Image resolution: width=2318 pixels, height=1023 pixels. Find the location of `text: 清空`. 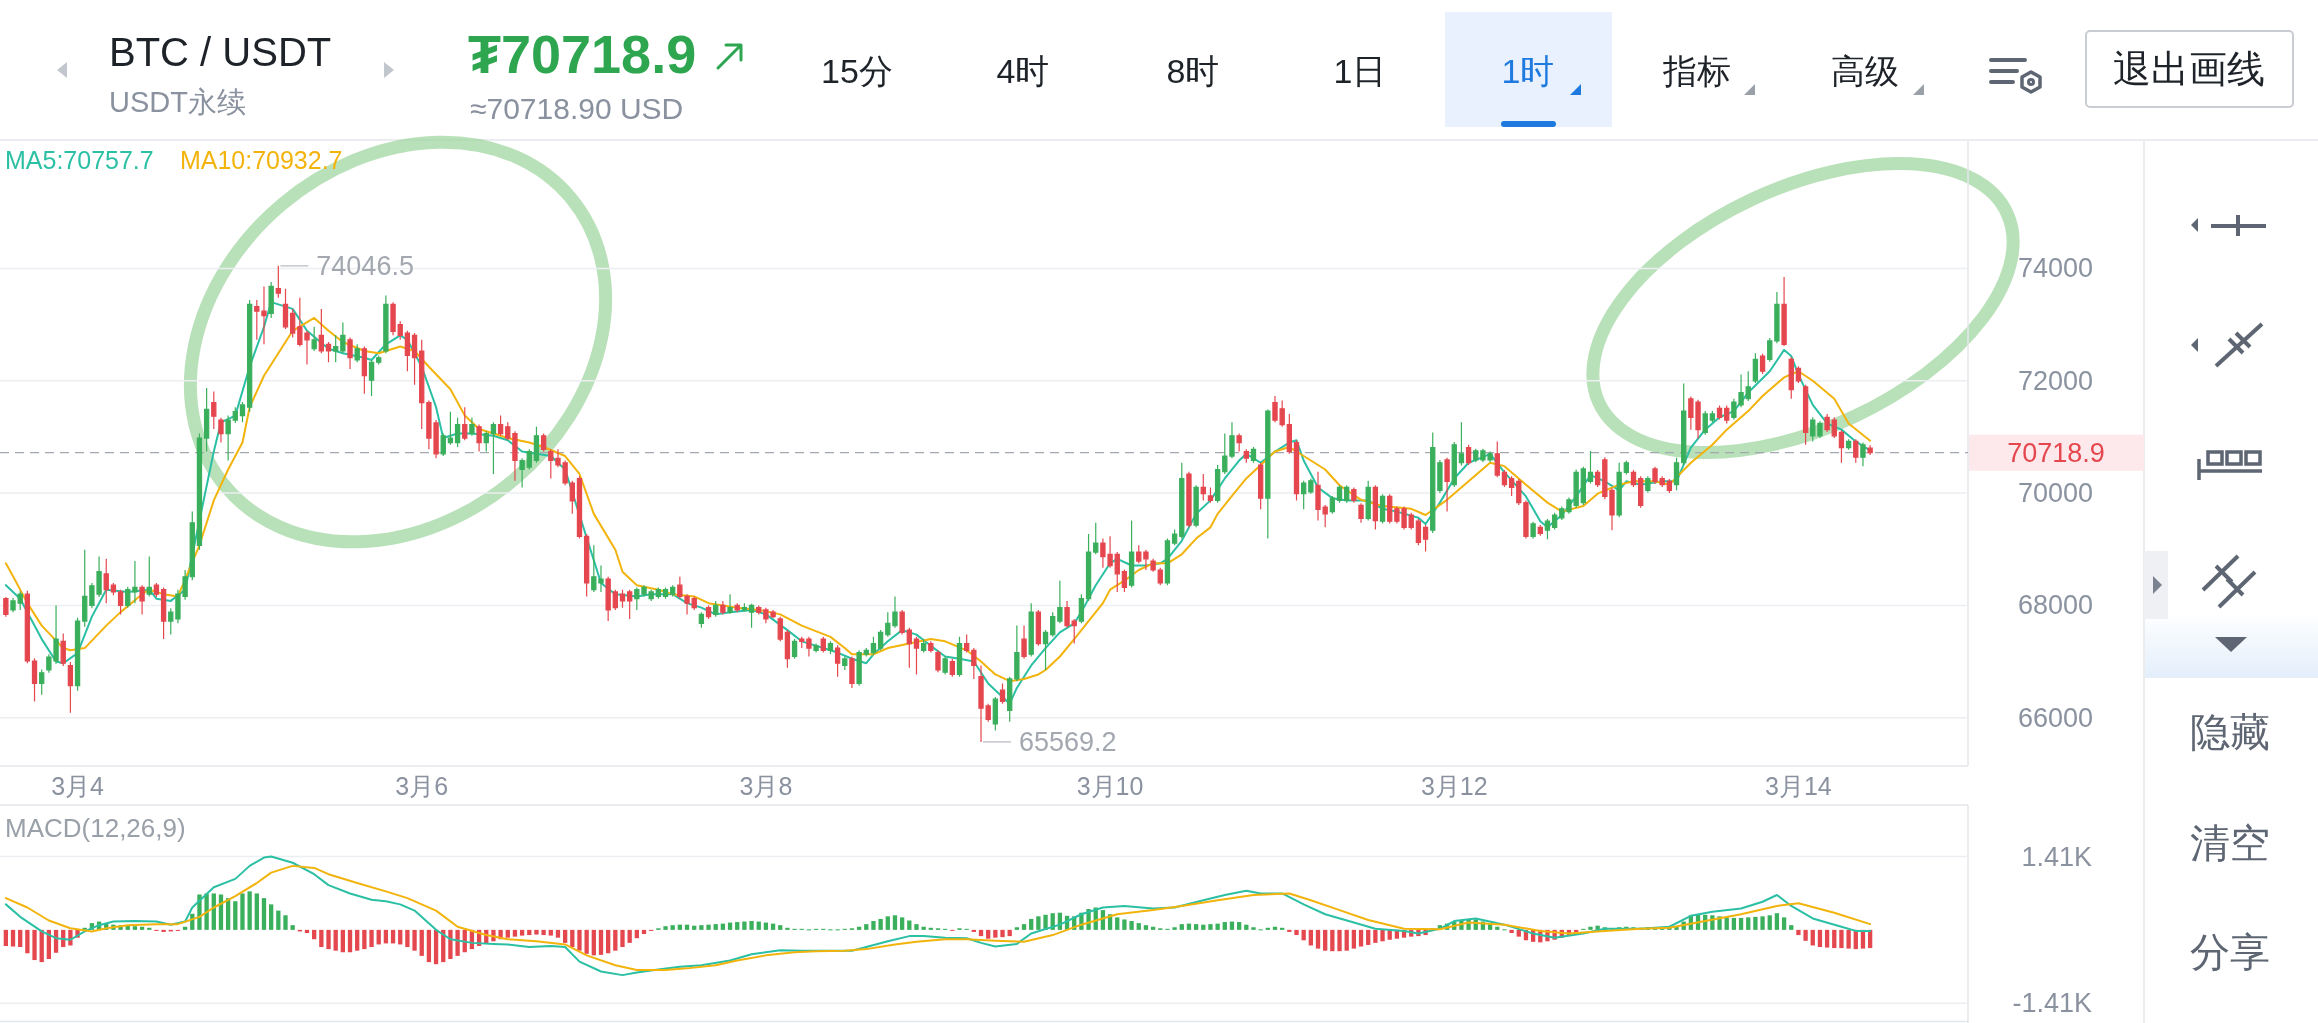

text: 清空 is located at coordinates (2230, 843).